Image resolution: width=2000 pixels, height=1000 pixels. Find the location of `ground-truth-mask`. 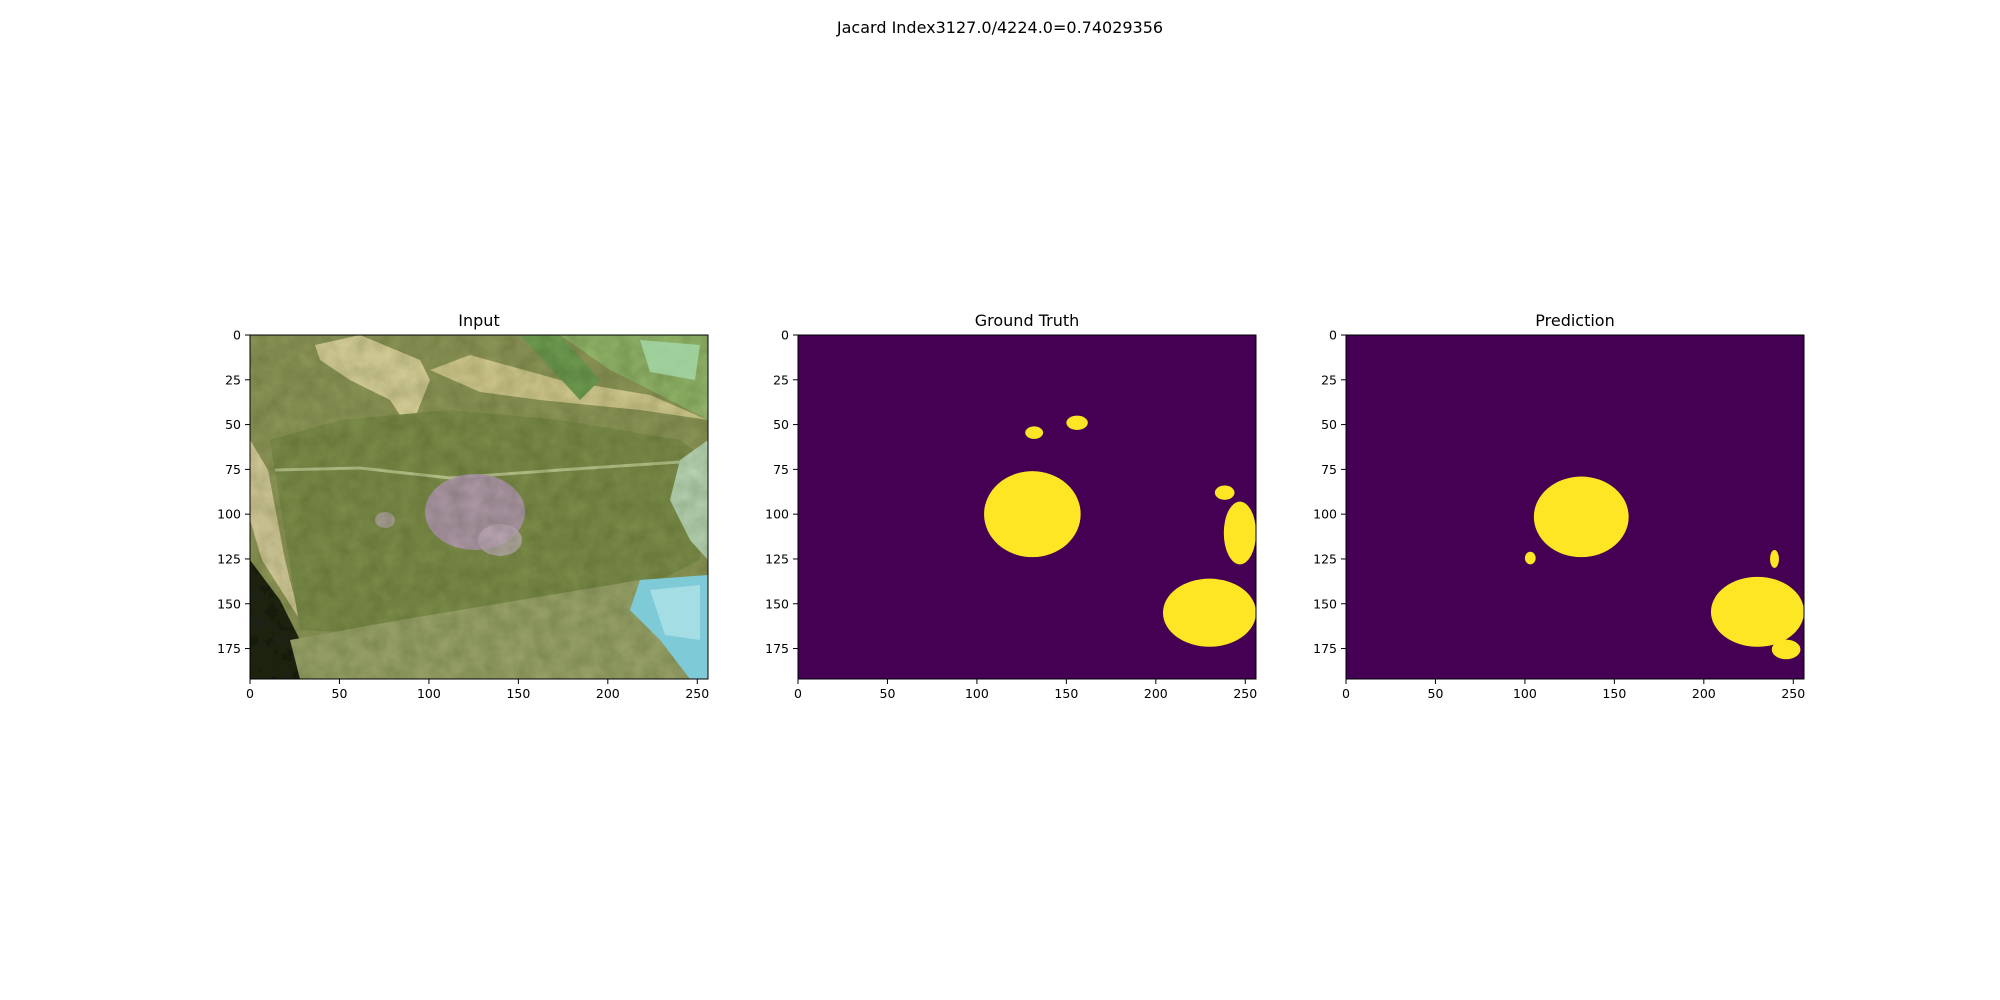

ground-truth-mask is located at coordinates (1027, 507).